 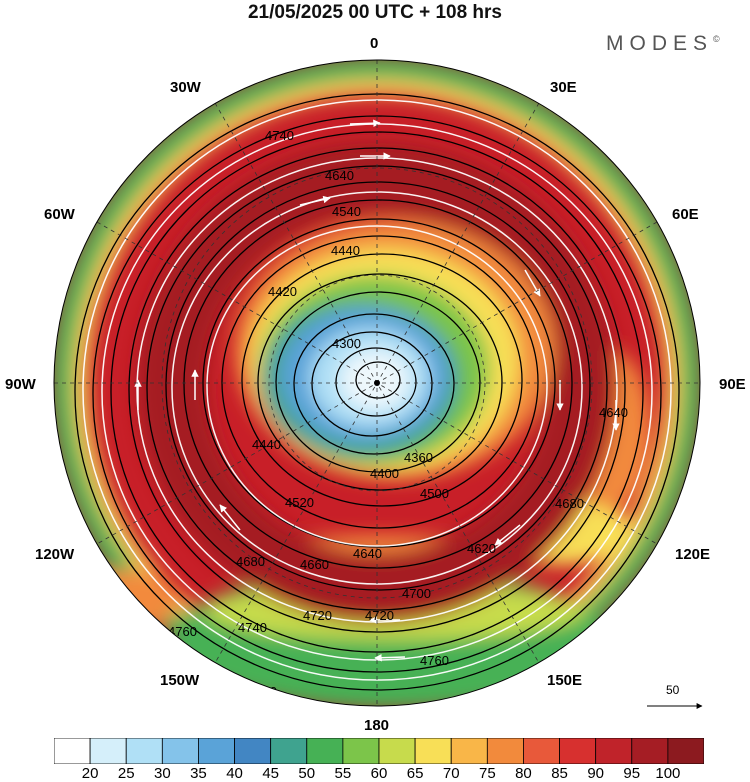 I want to click on colorbar-tick-label: 25, so click(x=126, y=773).